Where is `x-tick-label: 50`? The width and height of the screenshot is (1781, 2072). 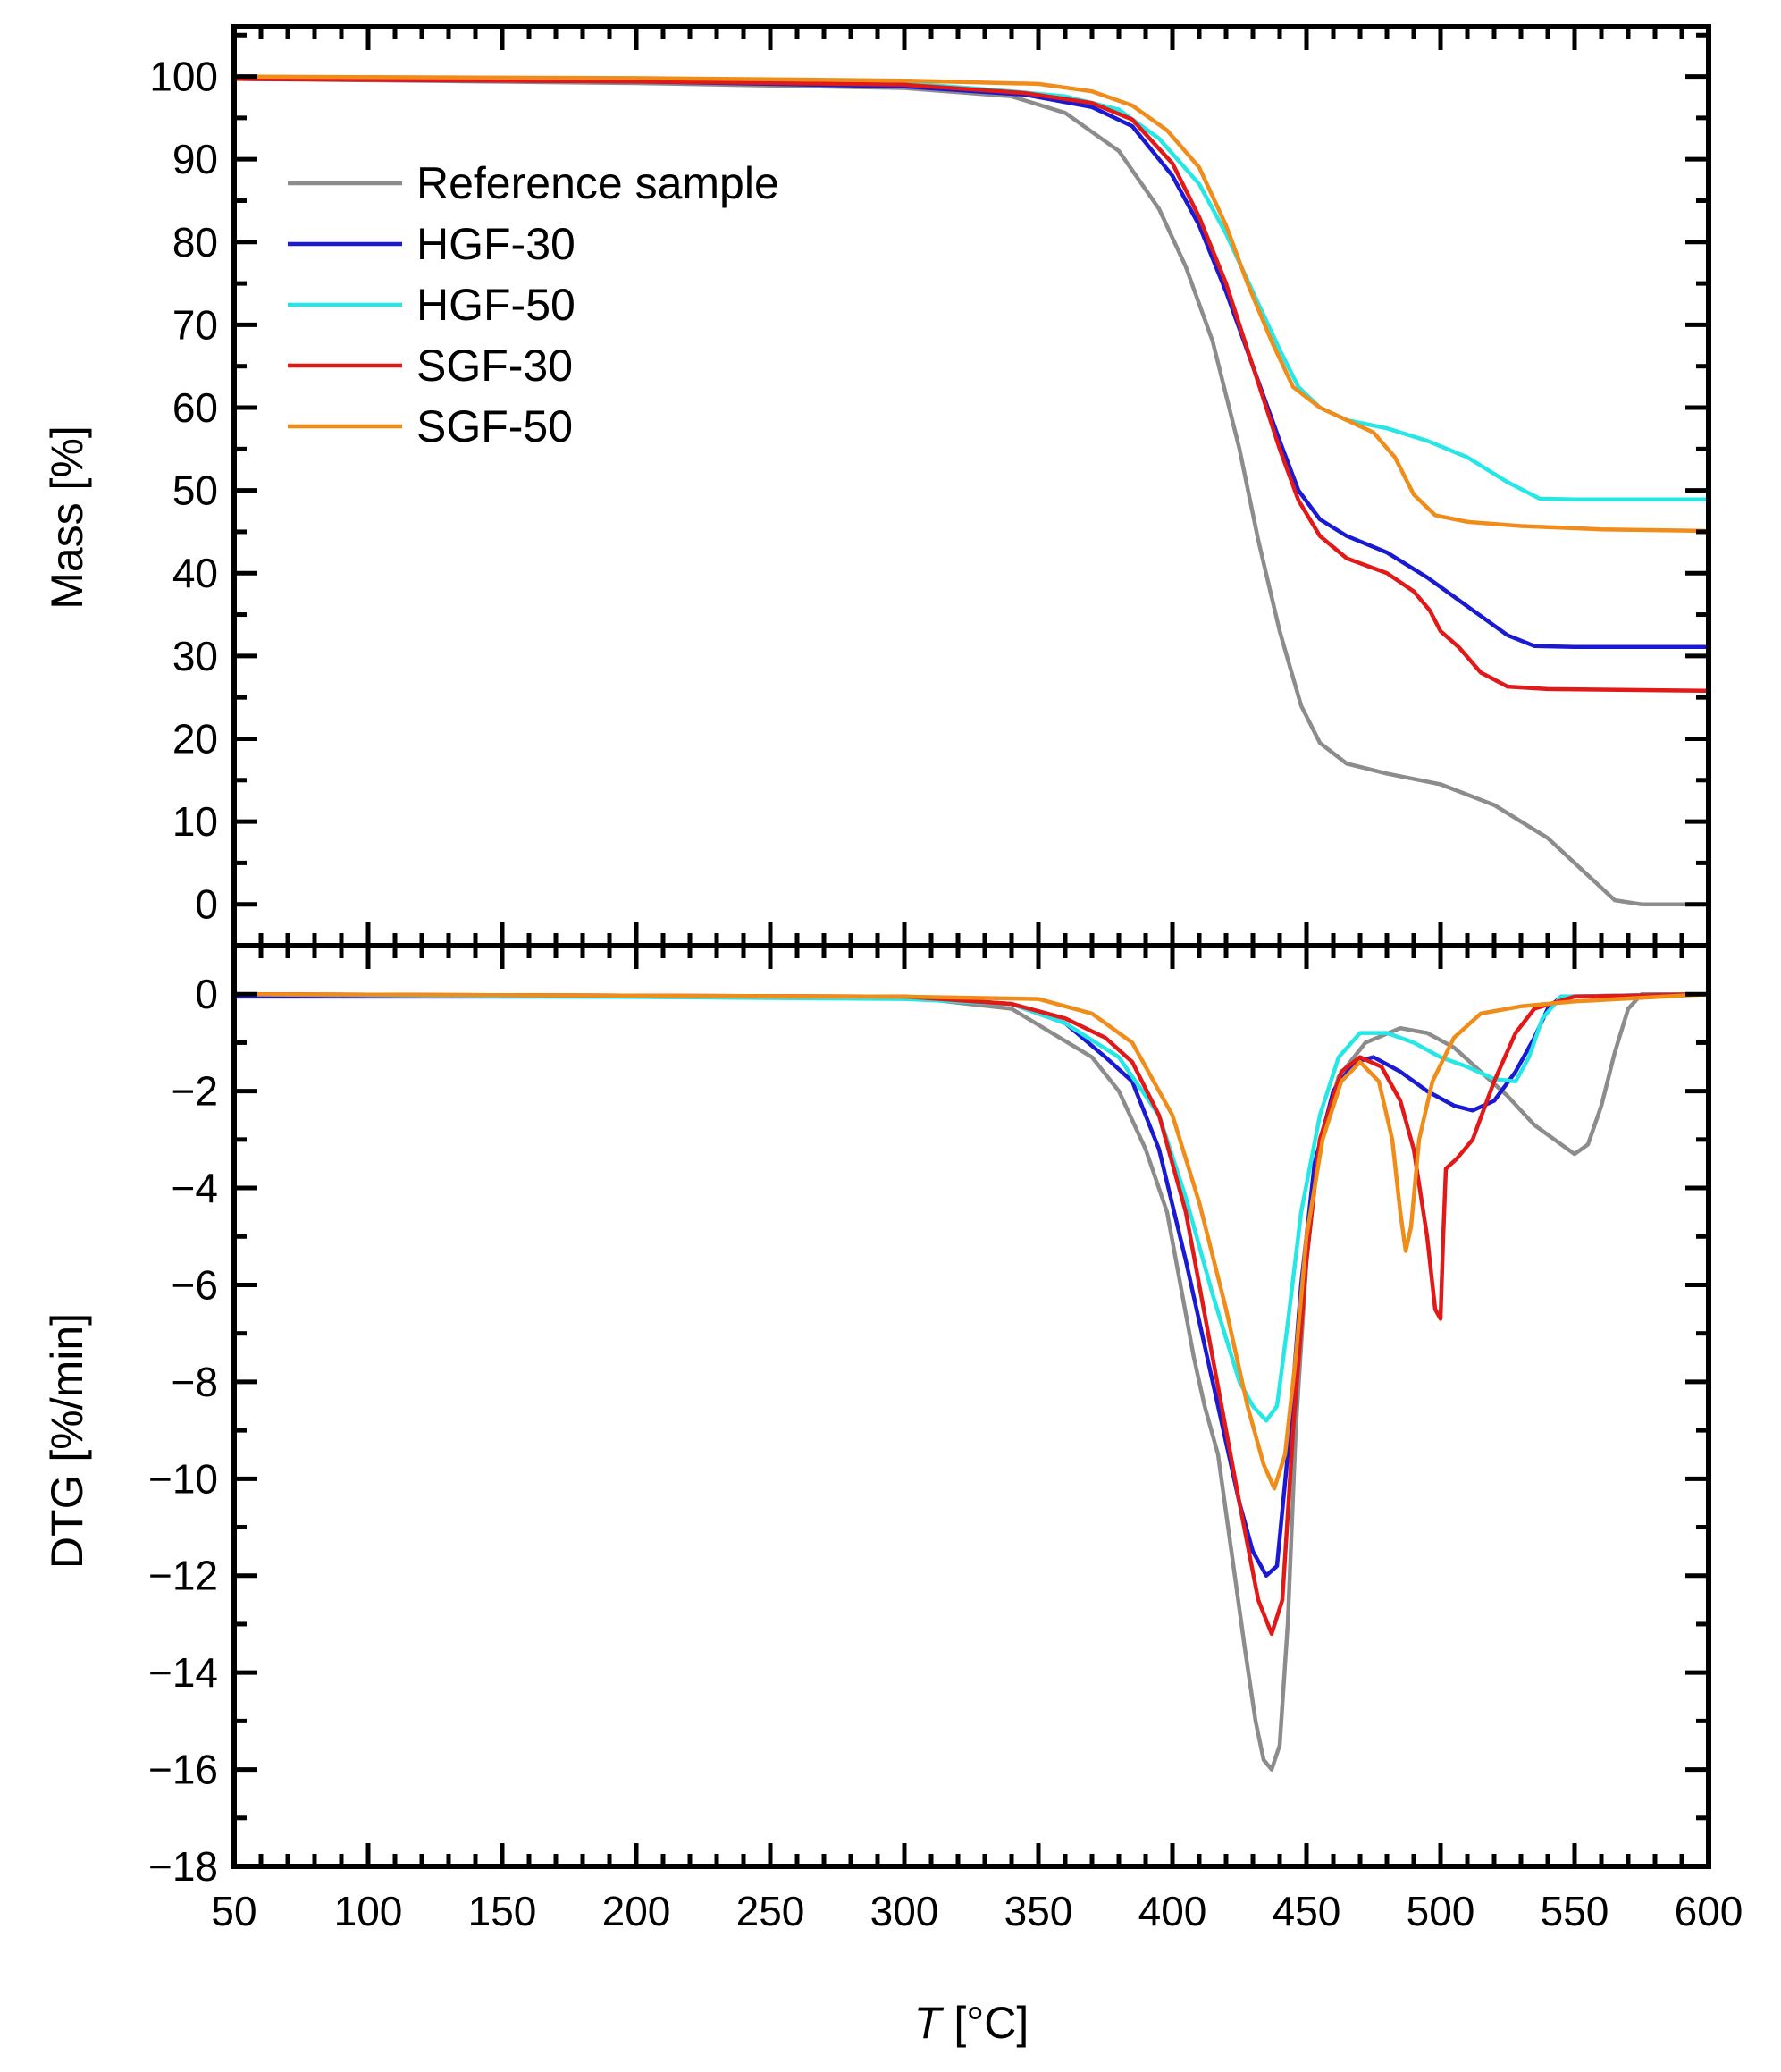
x-tick-label: 50 is located at coordinates (233, 1911).